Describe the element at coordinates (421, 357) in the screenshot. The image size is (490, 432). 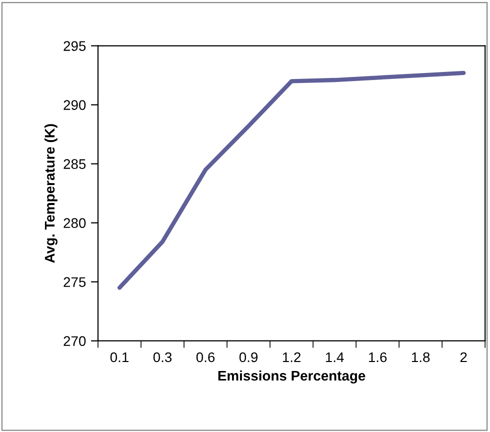
I see `x-tick-label: 1.8` at that location.